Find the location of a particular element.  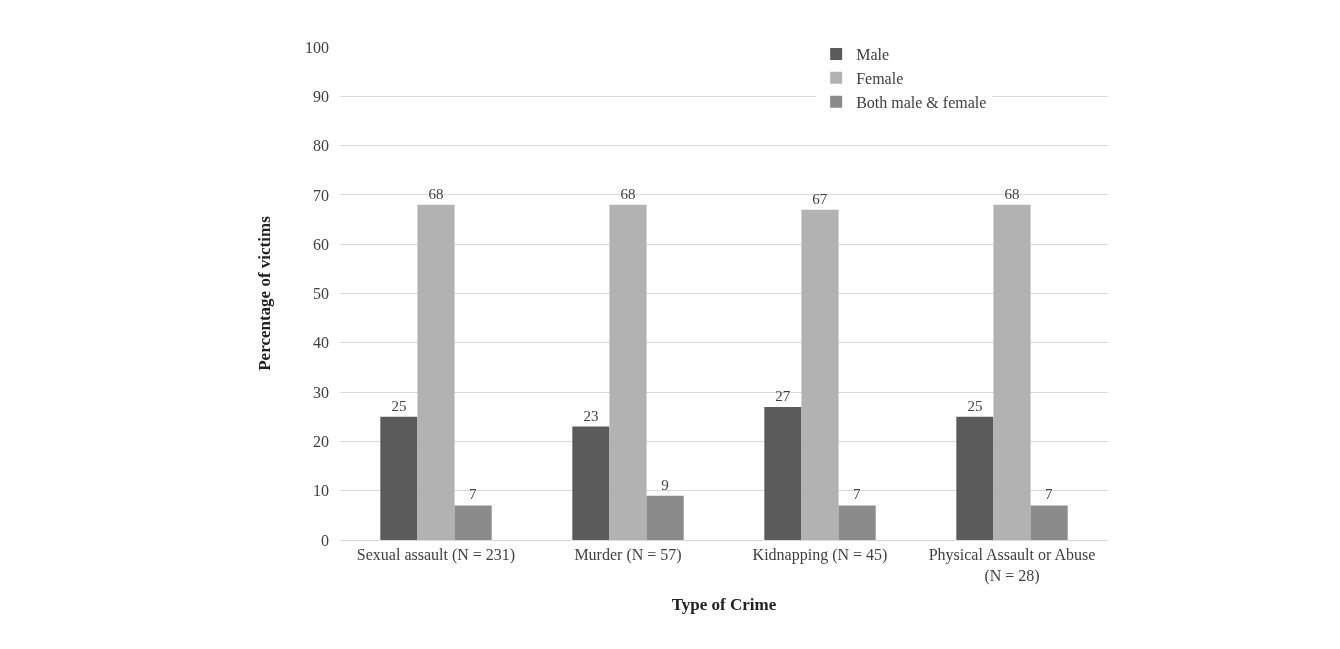

y-tick-label: 70 is located at coordinates (321, 195).